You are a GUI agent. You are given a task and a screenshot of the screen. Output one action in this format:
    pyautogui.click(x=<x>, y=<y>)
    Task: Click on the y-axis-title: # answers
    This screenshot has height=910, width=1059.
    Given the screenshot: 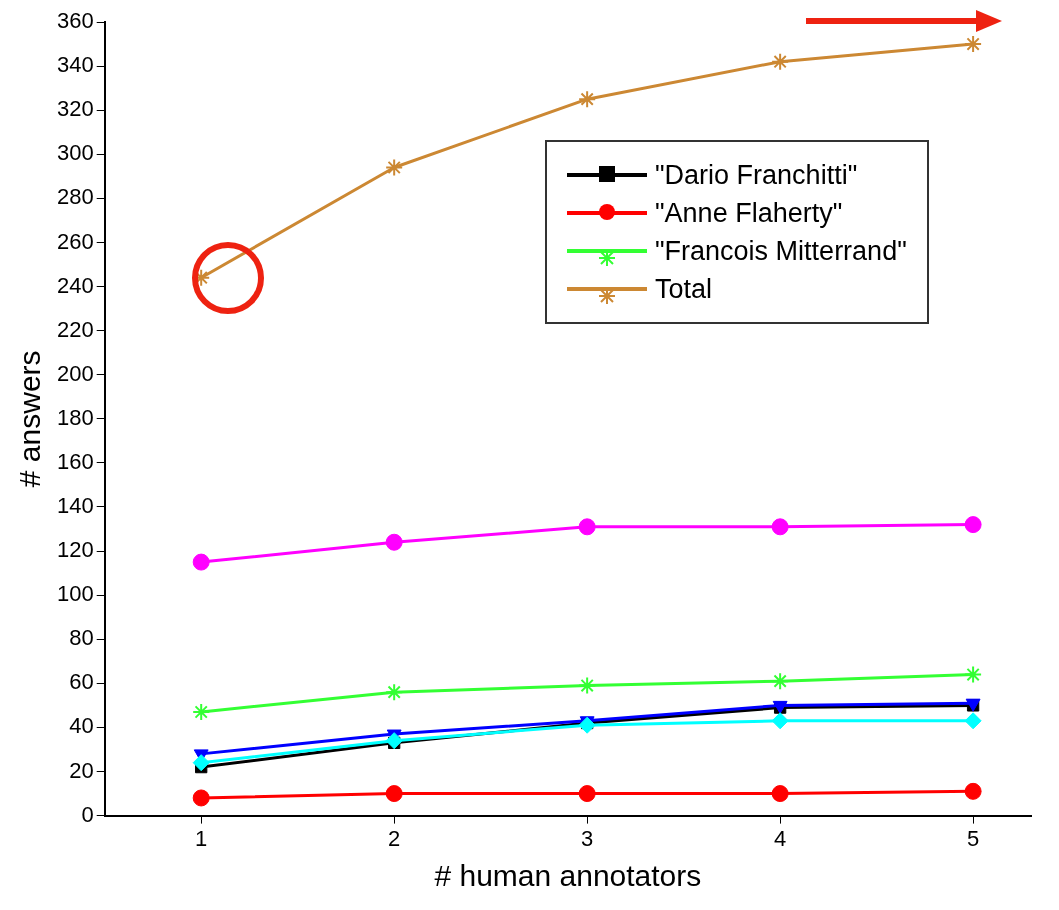 What is the action you would take?
    pyautogui.click(x=30, y=419)
    